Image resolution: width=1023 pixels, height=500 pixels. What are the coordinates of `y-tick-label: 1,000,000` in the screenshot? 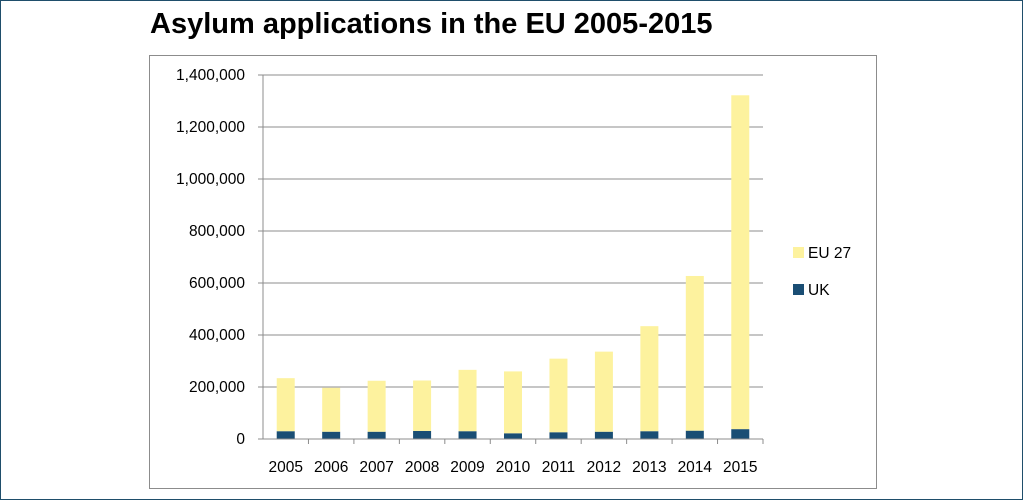 It's located at (210, 179).